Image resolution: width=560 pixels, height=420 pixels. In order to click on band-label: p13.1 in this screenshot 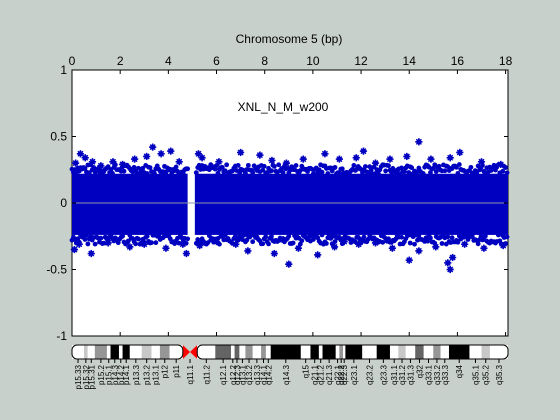, I will do `click(156, 374)`.